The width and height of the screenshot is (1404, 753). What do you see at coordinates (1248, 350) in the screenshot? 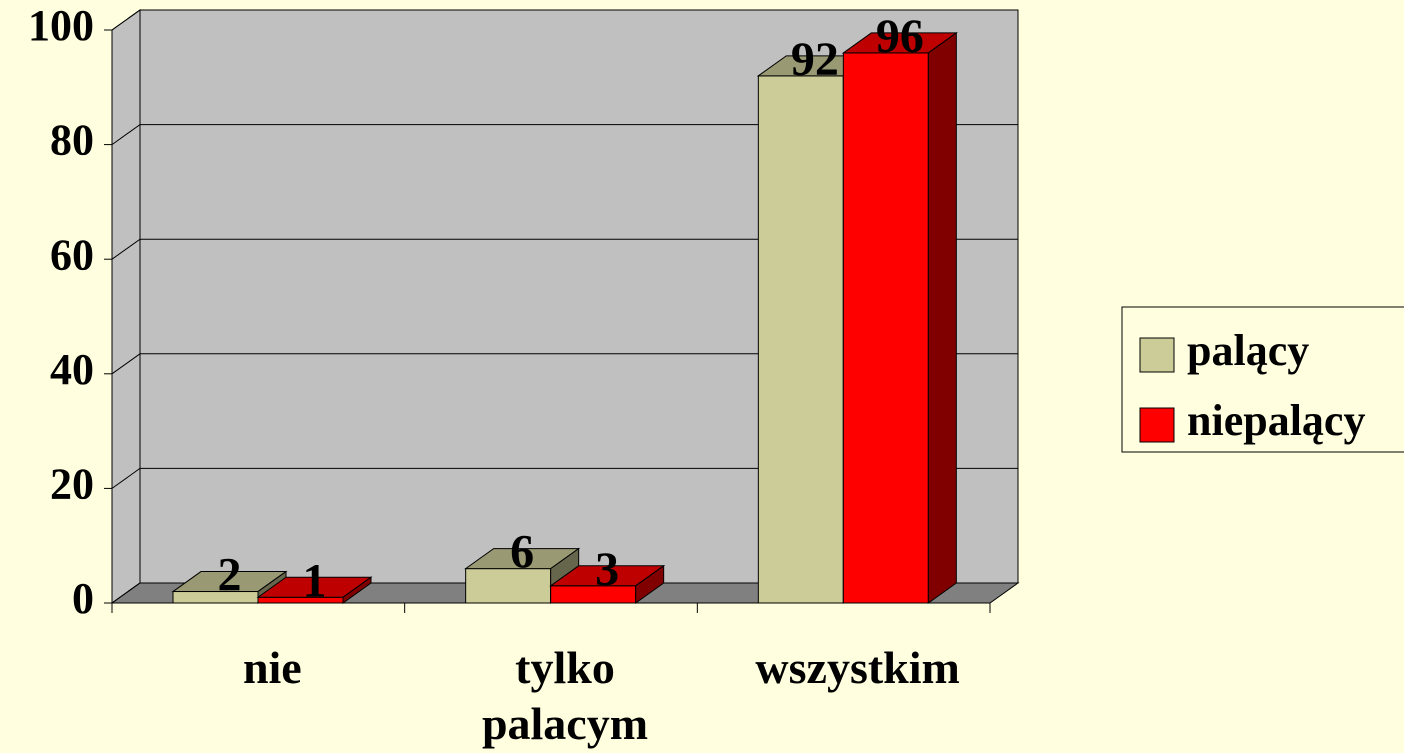
I see `legend-label: palący` at bounding box center [1248, 350].